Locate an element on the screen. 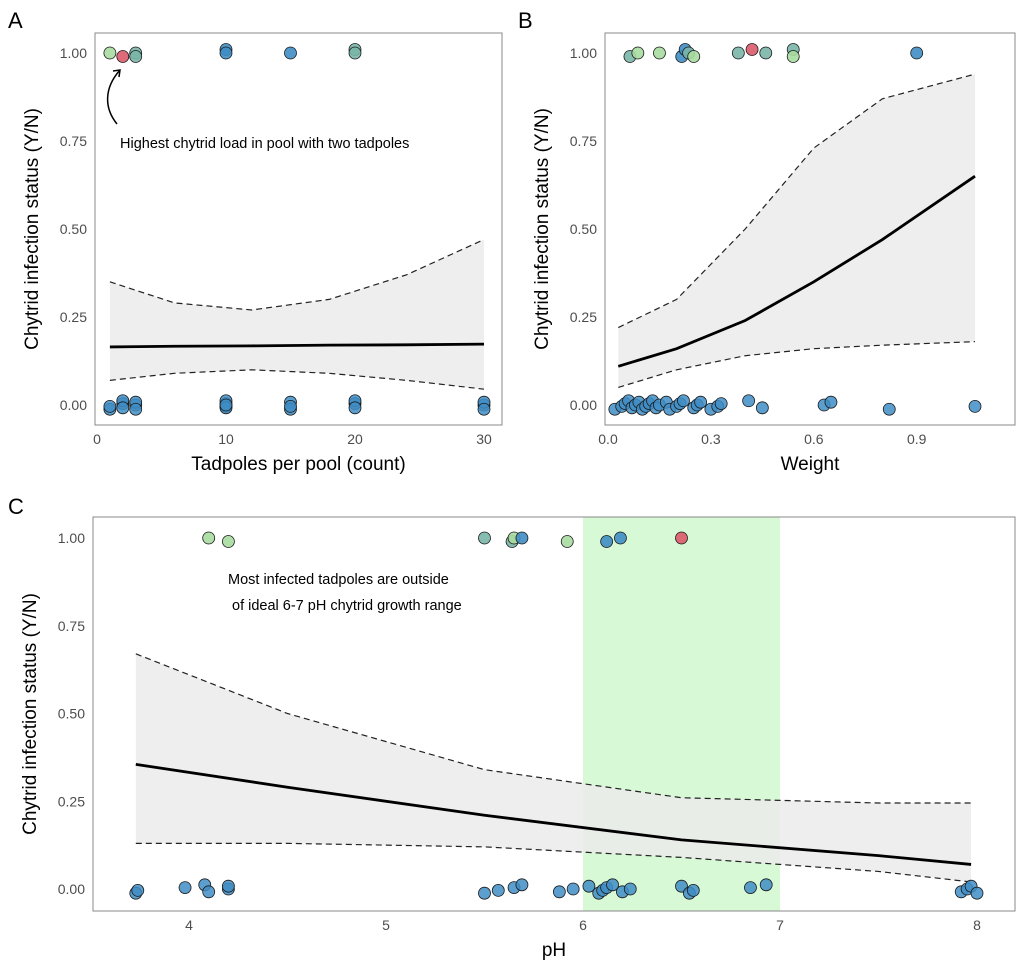 The width and height of the screenshot is (1024, 969). x-tick-label: 30 is located at coordinates (484, 439).